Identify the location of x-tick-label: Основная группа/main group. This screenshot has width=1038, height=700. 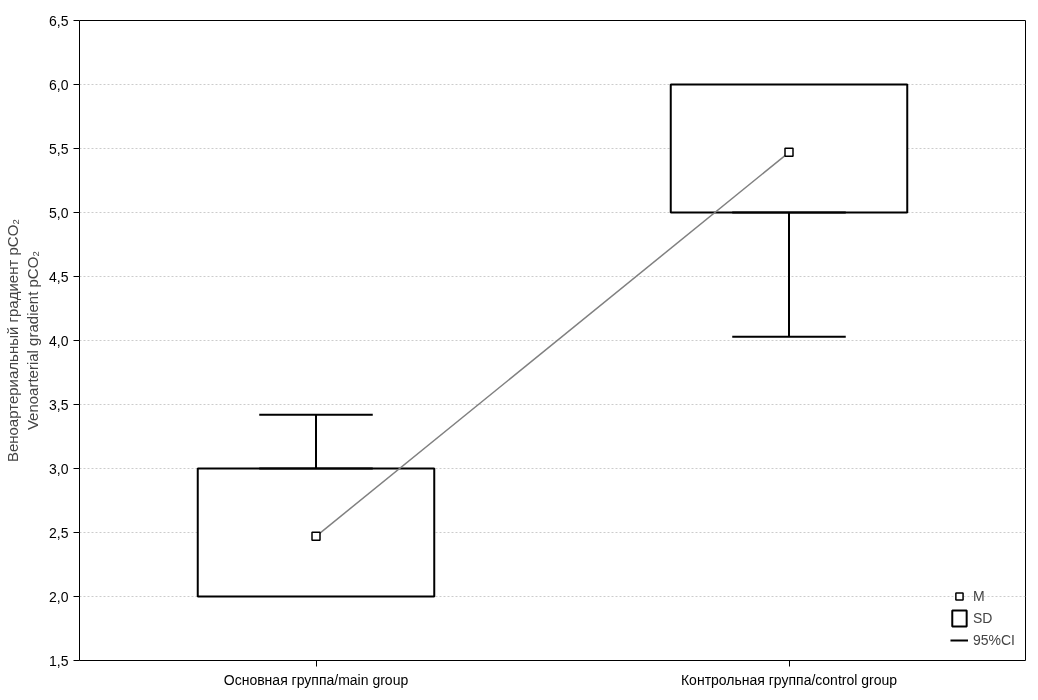
(316, 679).